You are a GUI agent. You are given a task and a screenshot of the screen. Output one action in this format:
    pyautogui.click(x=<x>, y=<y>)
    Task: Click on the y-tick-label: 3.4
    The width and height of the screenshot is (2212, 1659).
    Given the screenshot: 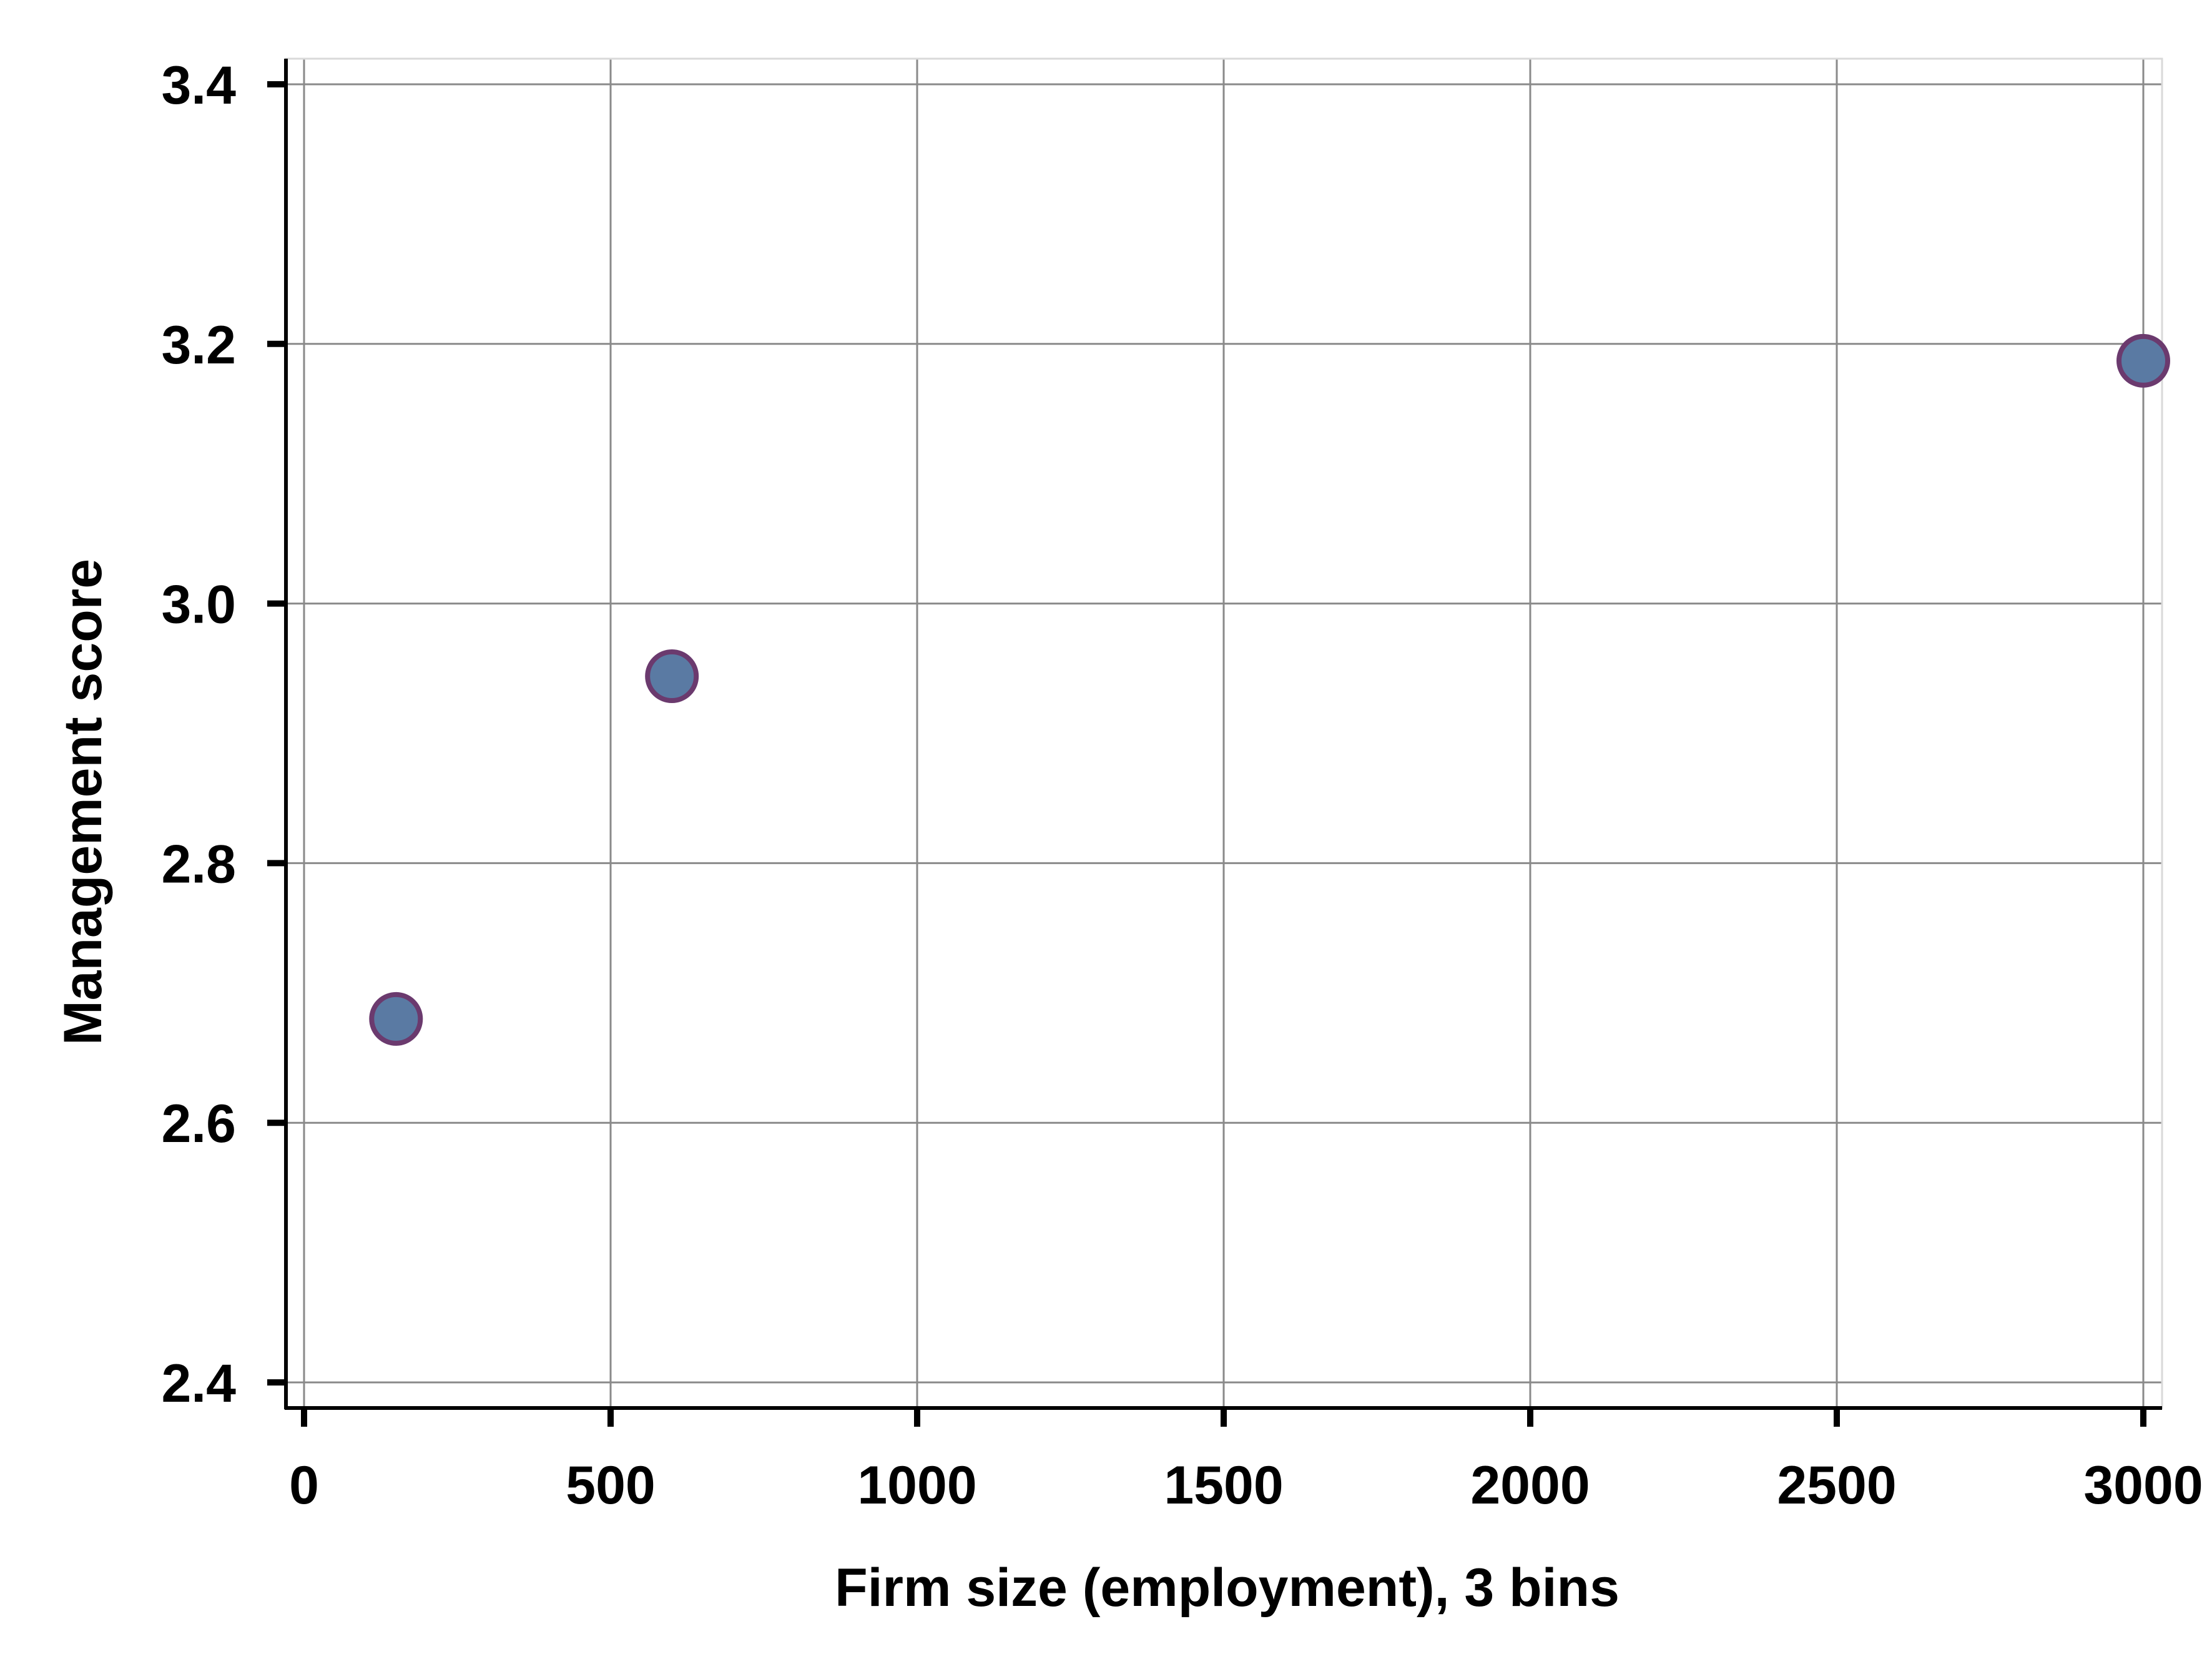 What is the action you would take?
    pyautogui.click(x=198, y=86)
    